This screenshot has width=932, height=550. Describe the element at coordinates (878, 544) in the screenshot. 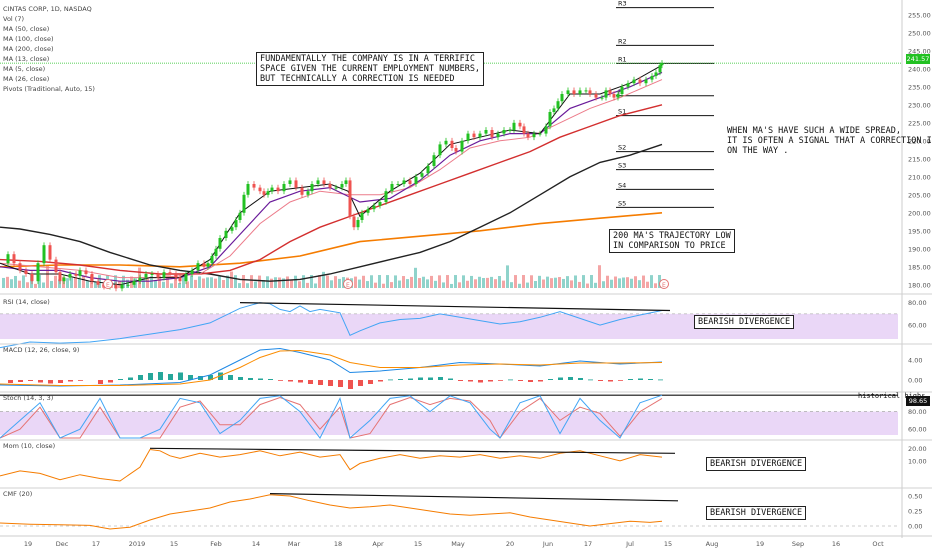

I see `time-tick-Oct: Oct` at that location.